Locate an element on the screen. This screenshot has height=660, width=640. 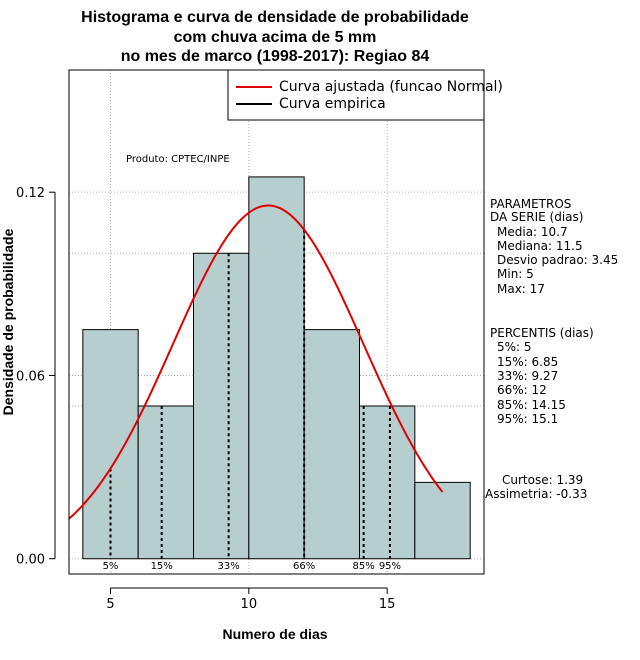
x-tick-label-0: 5 is located at coordinates (110, 604).